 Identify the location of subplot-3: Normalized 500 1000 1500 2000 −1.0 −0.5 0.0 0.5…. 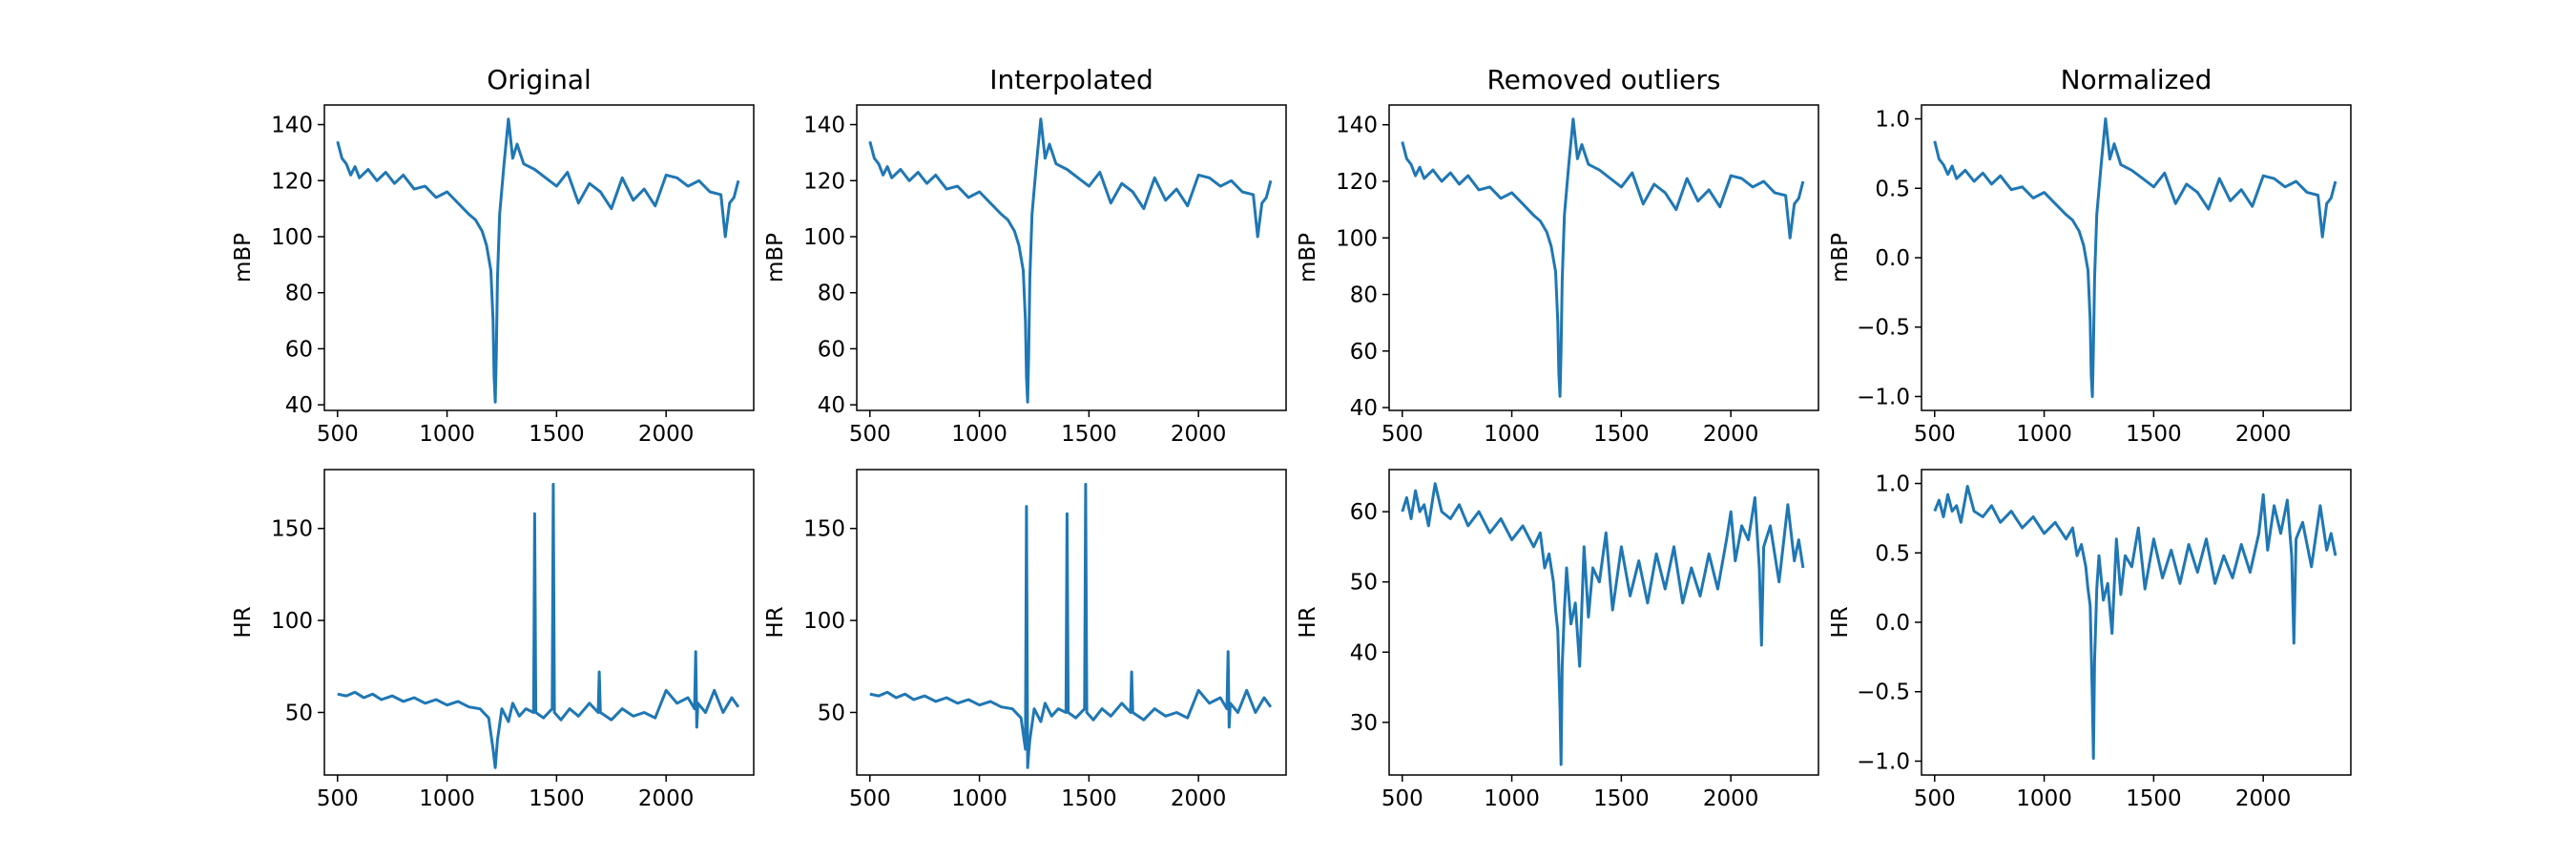
(2090, 255).